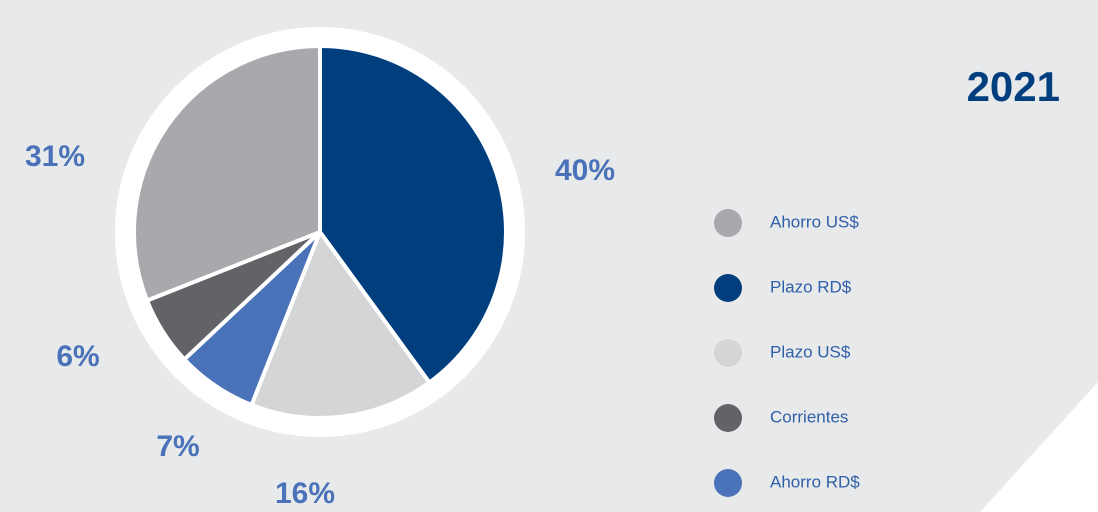 Image resolution: width=1098 pixels, height=512 pixels. What do you see at coordinates (814, 221) in the screenshot?
I see `legend-label: Ahorro US$` at bounding box center [814, 221].